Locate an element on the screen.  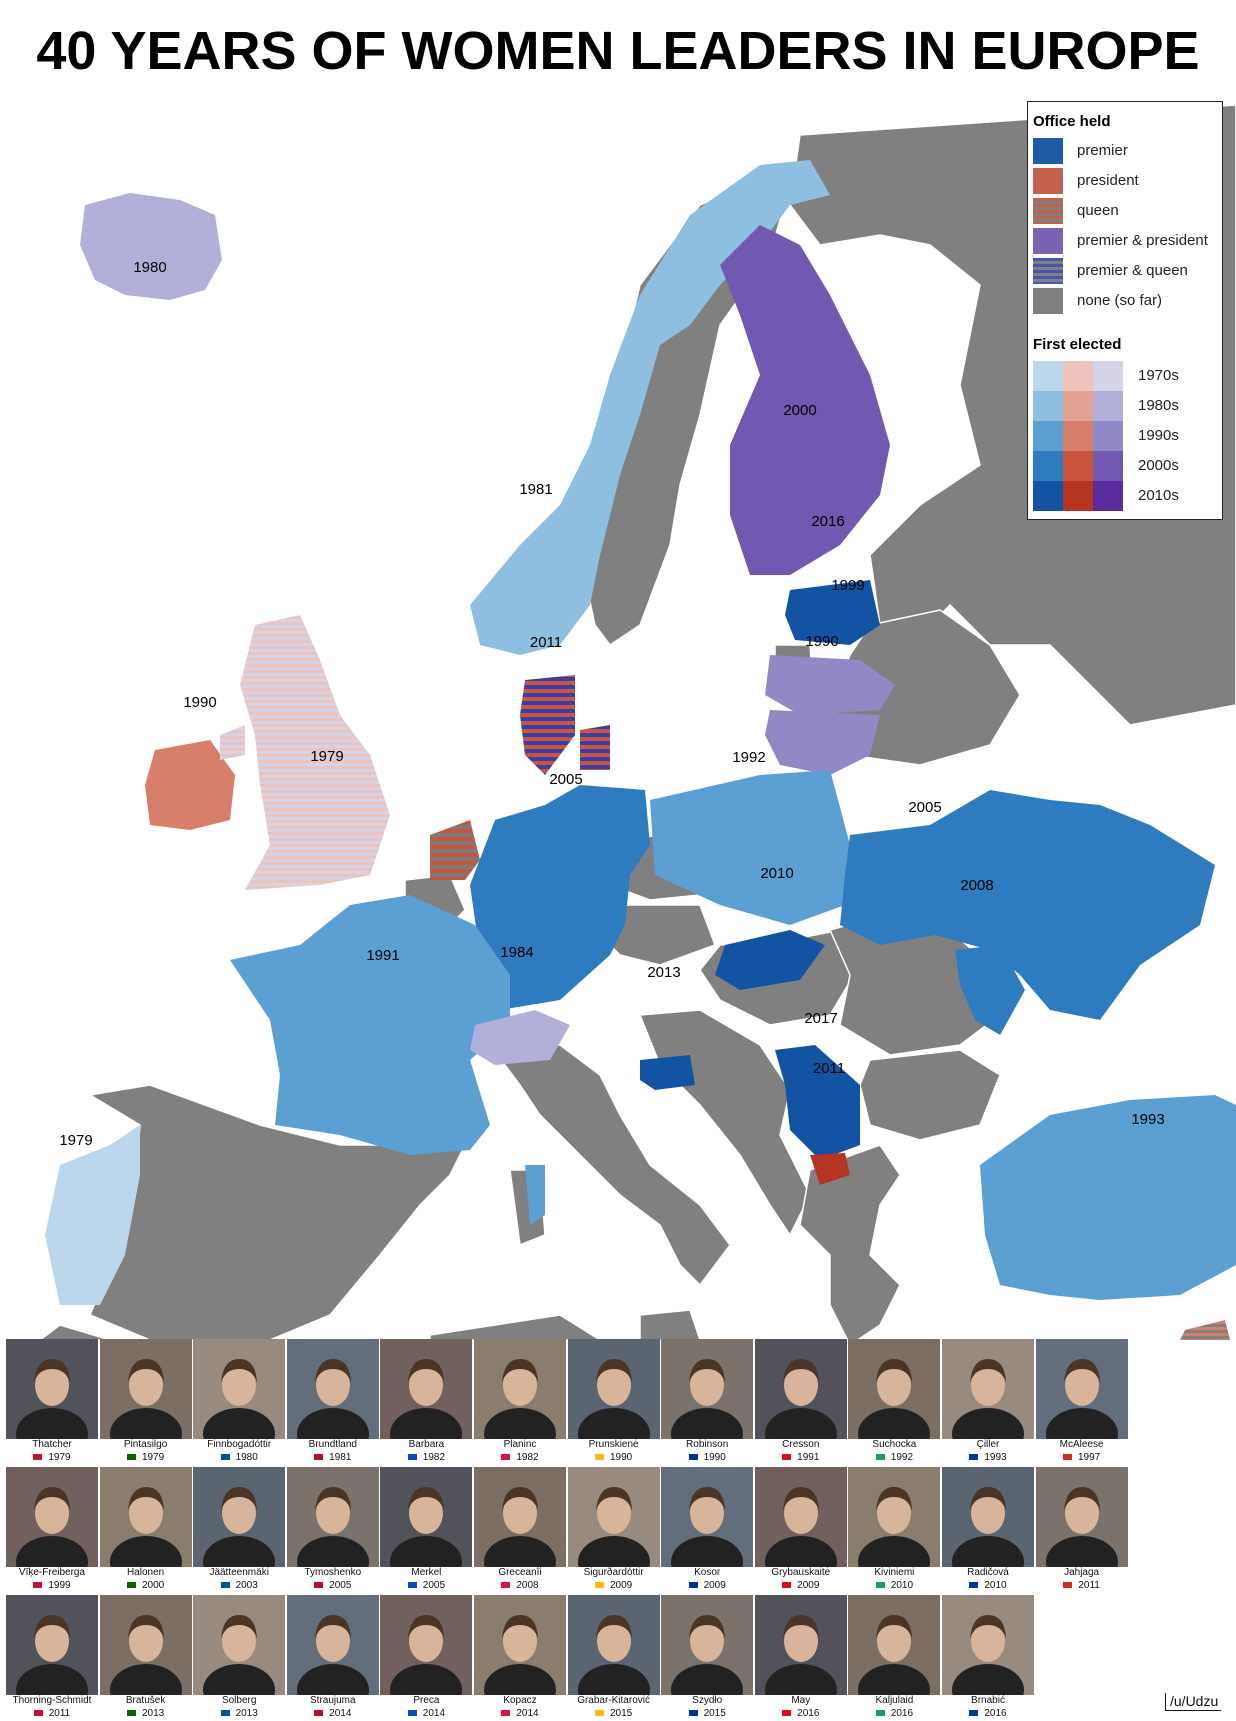
leader-year: 2005 is located at coordinates (434, 1585).